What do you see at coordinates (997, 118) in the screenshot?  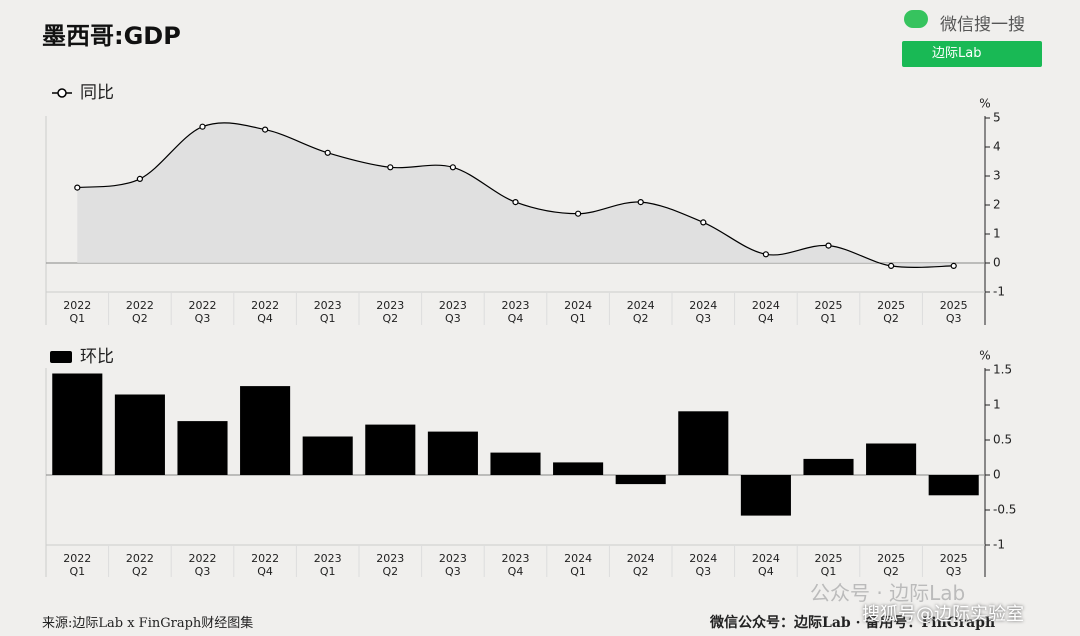 I see `y-tick-label: 5` at bounding box center [997, 118].